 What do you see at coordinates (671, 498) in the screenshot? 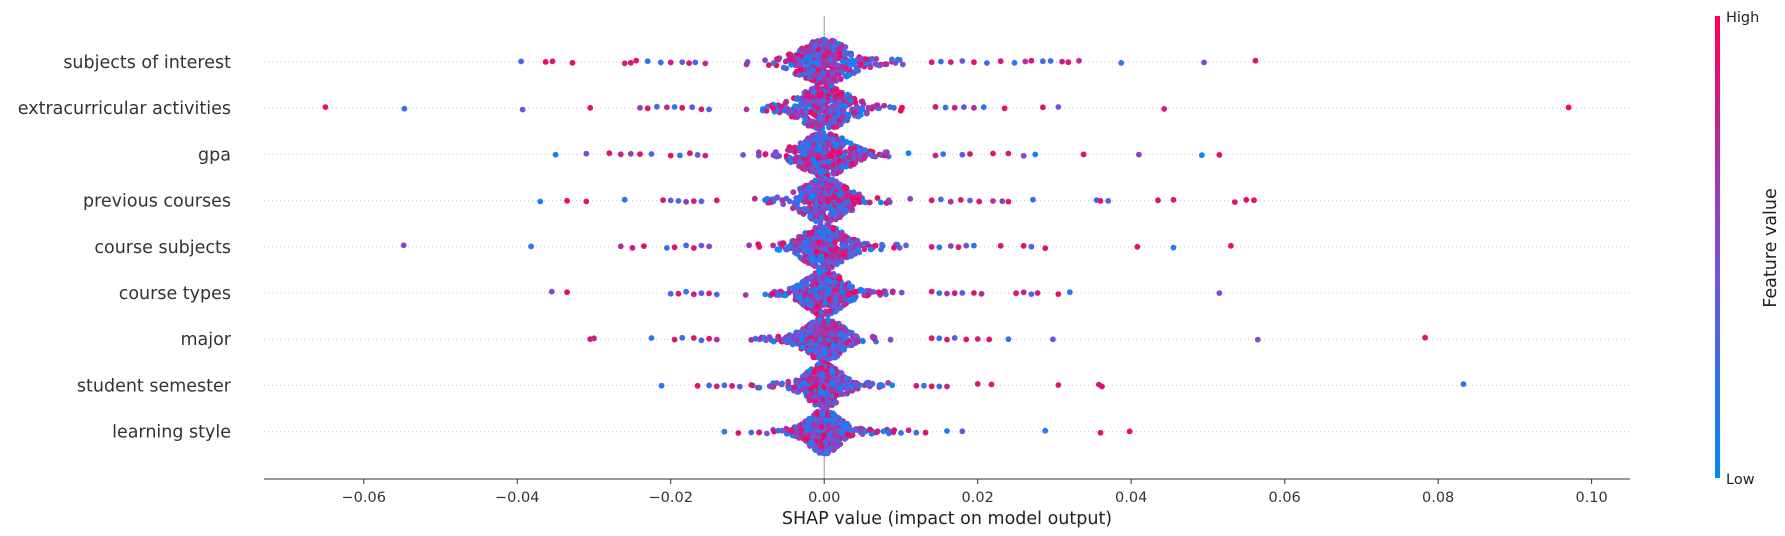
I see `x-tick-label: −0.02` at bounding box center [671, 498].